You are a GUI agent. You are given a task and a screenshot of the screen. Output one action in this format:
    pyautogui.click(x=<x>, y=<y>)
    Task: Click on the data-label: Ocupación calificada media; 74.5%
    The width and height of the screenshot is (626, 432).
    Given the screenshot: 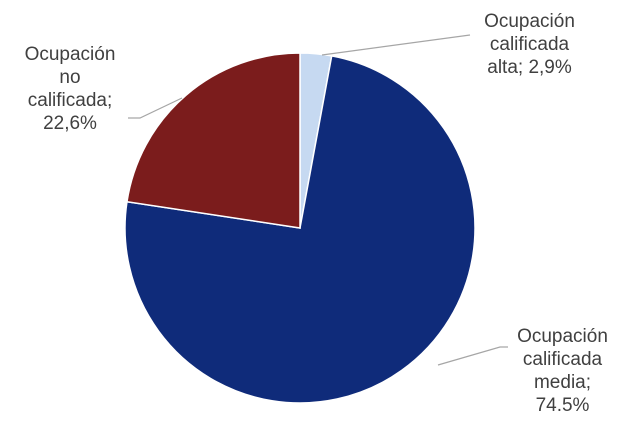 What is the action you would take?
    pyautogui.click(x=562, y=371)
    